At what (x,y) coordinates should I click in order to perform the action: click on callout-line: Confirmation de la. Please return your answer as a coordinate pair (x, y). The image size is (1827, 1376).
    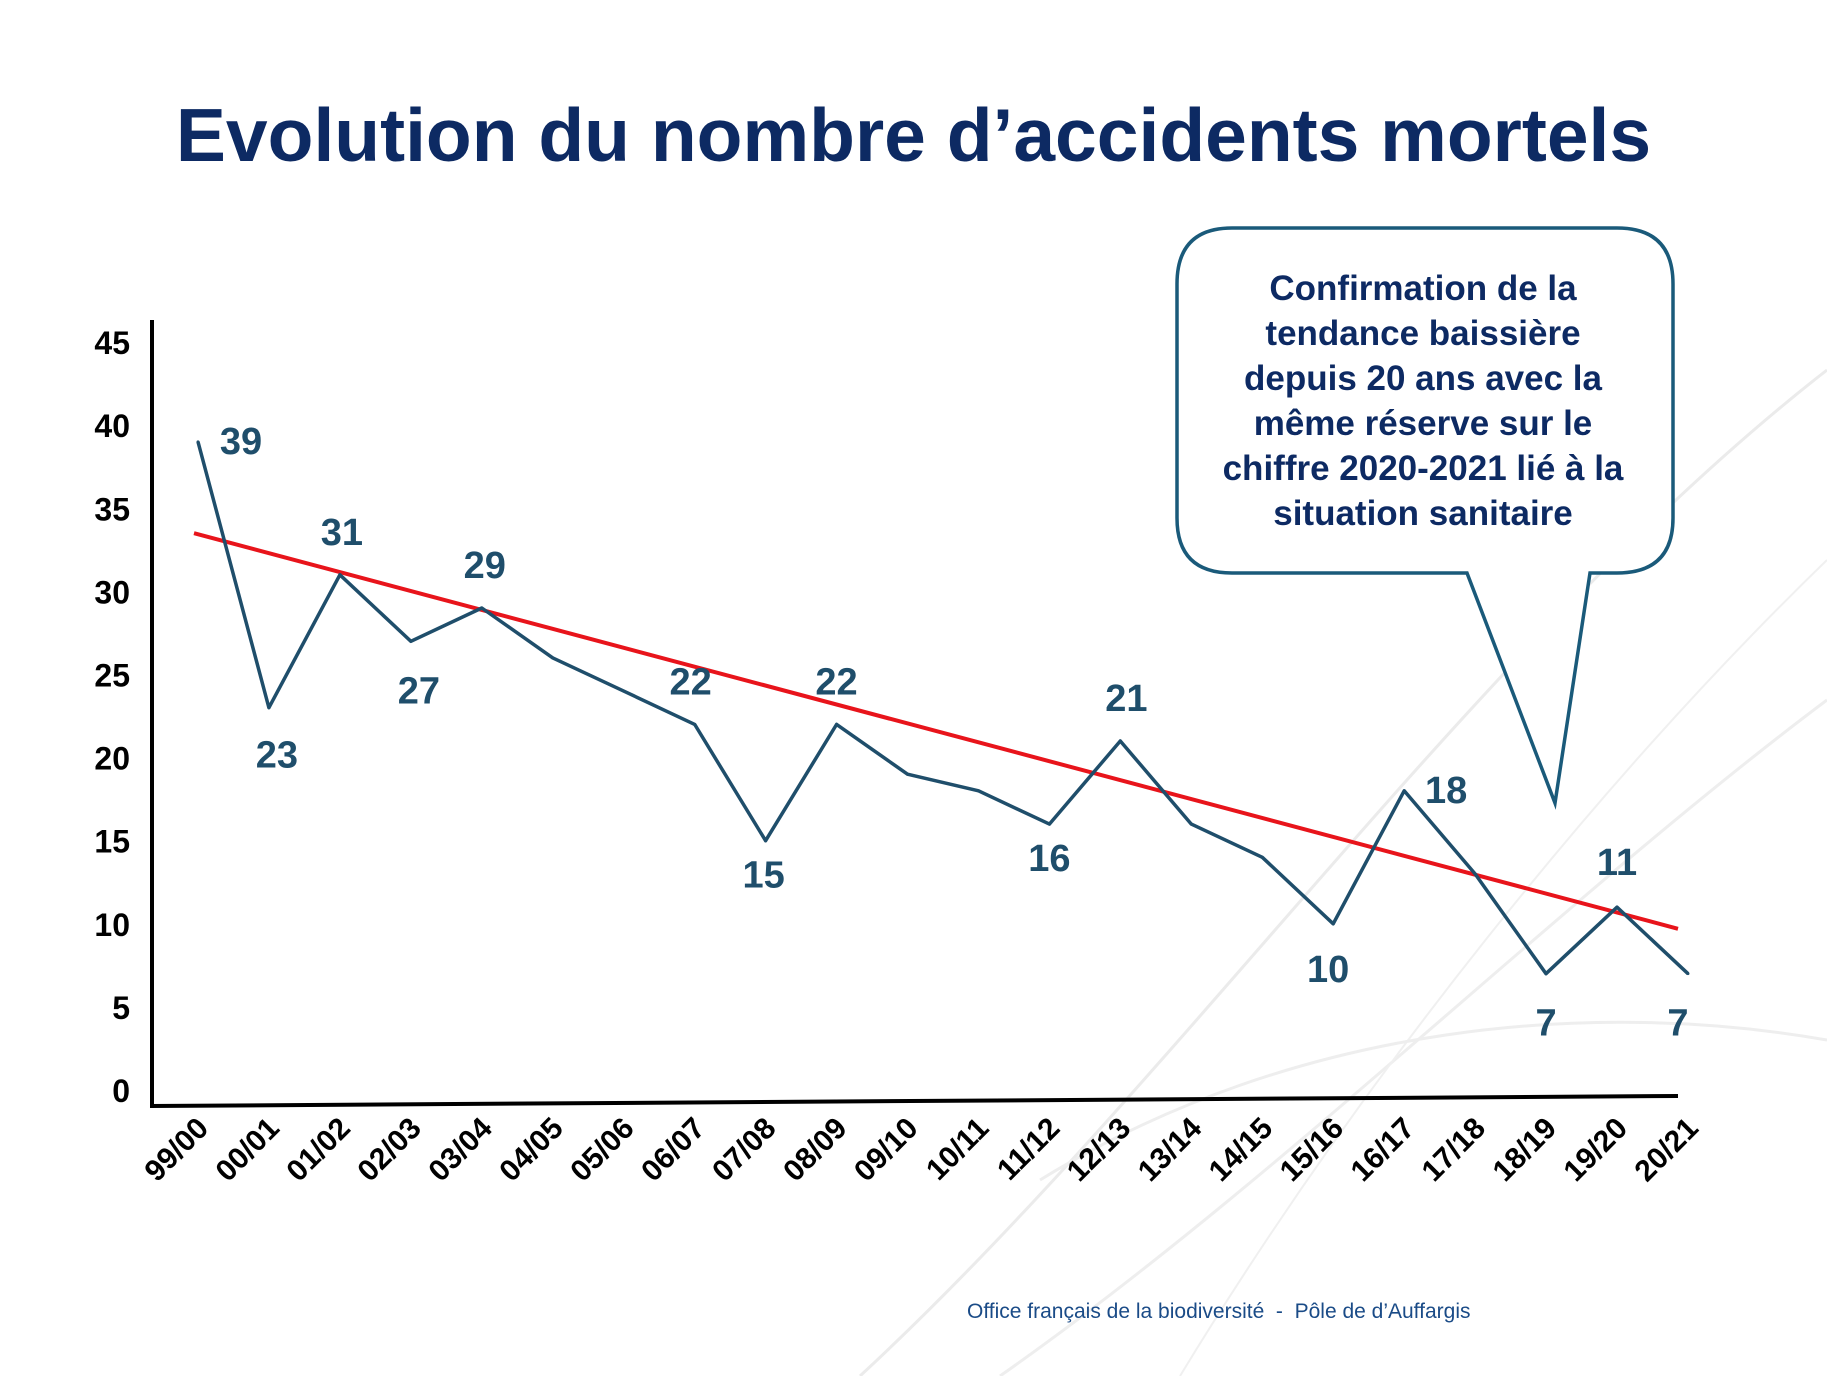
    Looking at the image, I should click on (1423, 288).